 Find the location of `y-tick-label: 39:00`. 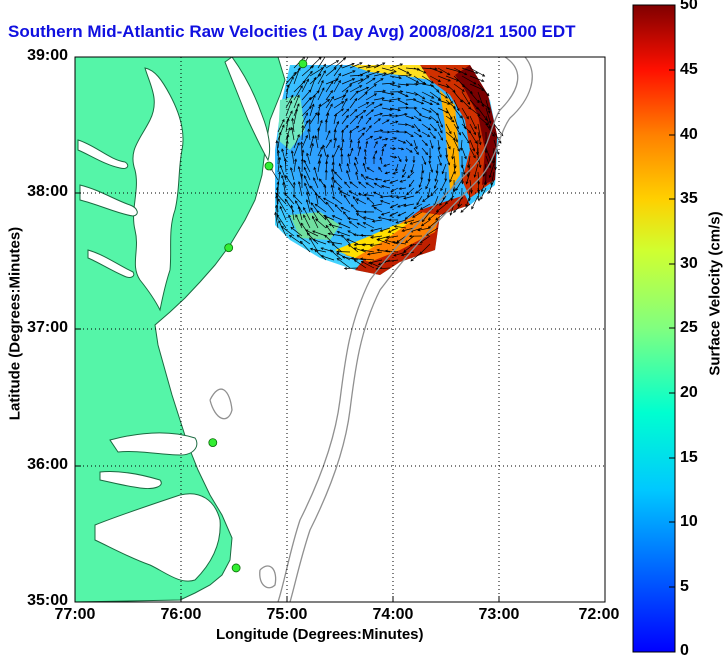

y-tick-label: 39:00 is located at coordinates (37, 56).